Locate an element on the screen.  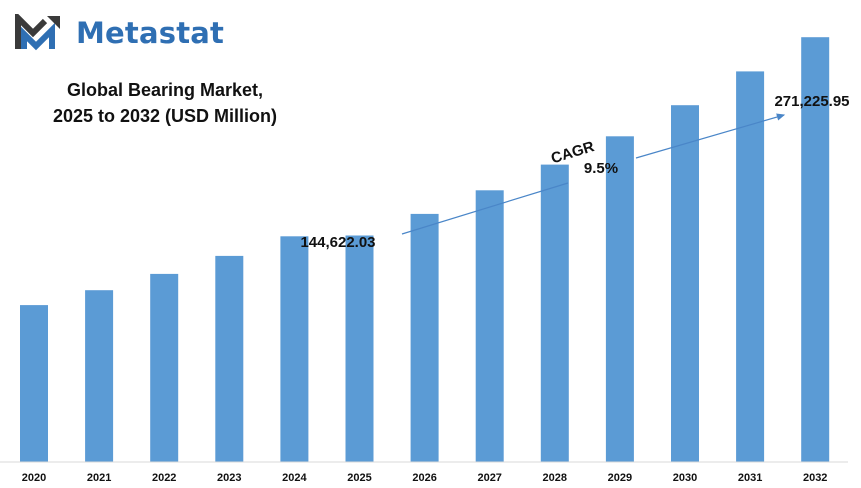
x-tick-2029: 2029 is located at coordinates (620, 478).